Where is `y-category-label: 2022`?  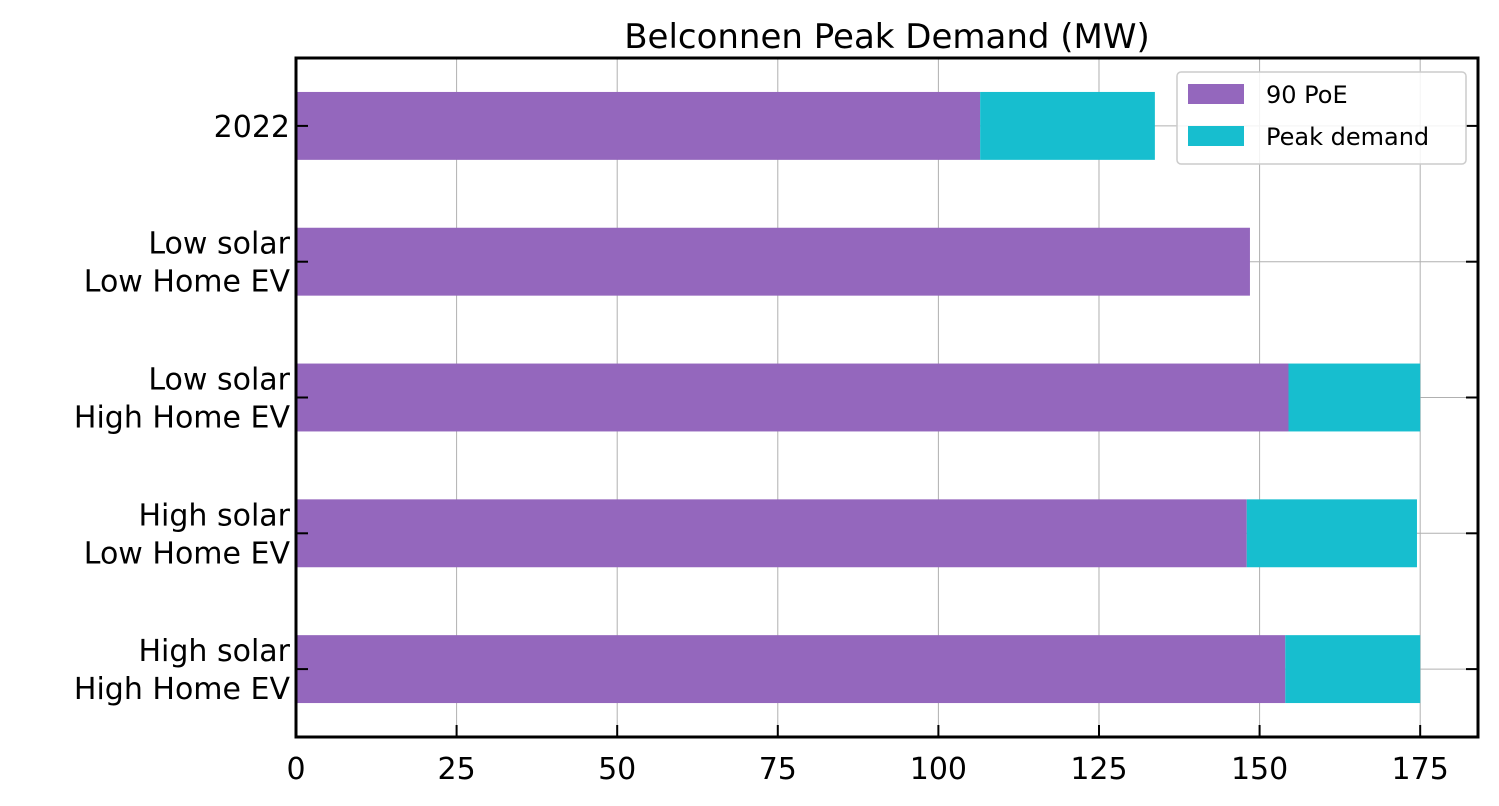
y-category-label: 2022 is located at coordinates (252, 127).